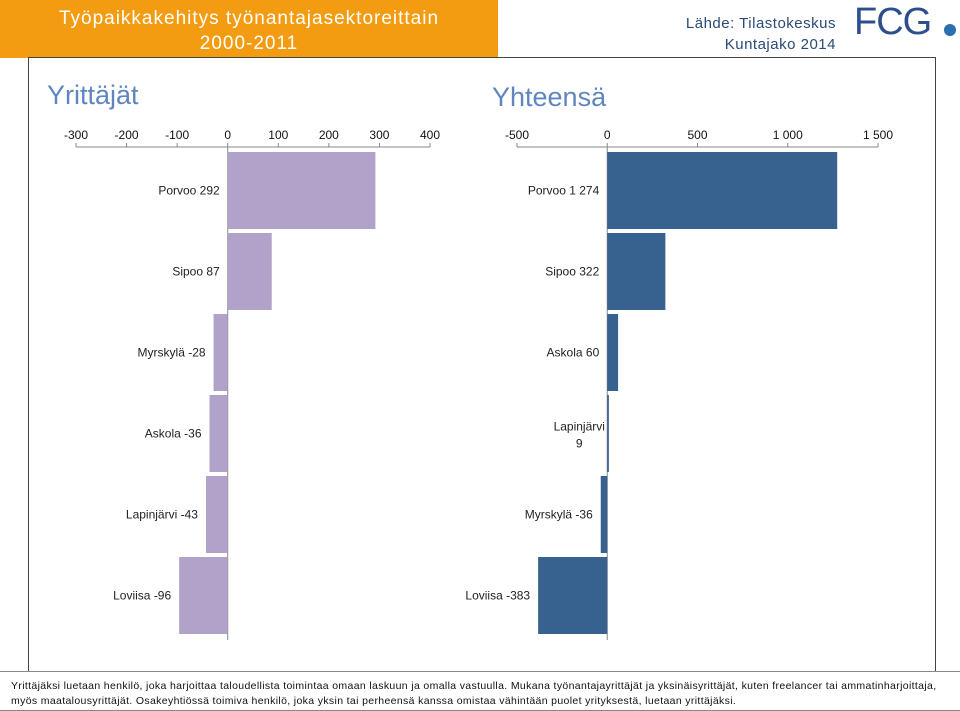 The width and height of the screenshot is (960, 711). I want to click on data-label: Askola 60, so click(573, 353).